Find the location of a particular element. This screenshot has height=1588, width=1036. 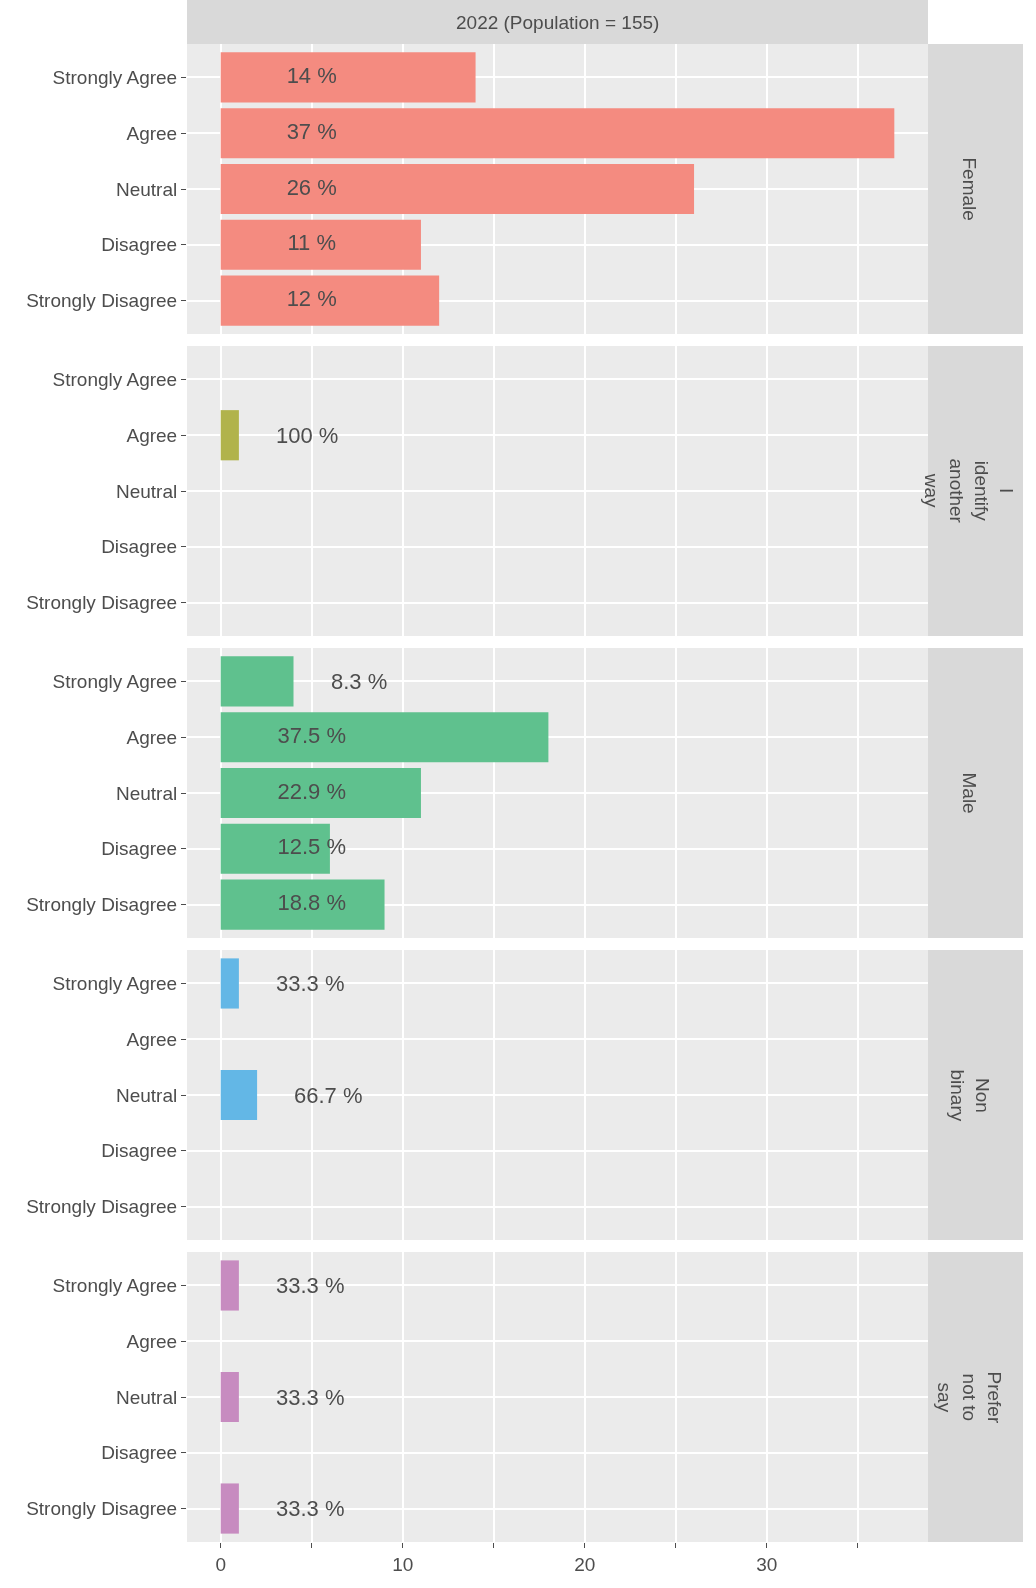

annotation: I identify another way is located at coordinates (969, 491).